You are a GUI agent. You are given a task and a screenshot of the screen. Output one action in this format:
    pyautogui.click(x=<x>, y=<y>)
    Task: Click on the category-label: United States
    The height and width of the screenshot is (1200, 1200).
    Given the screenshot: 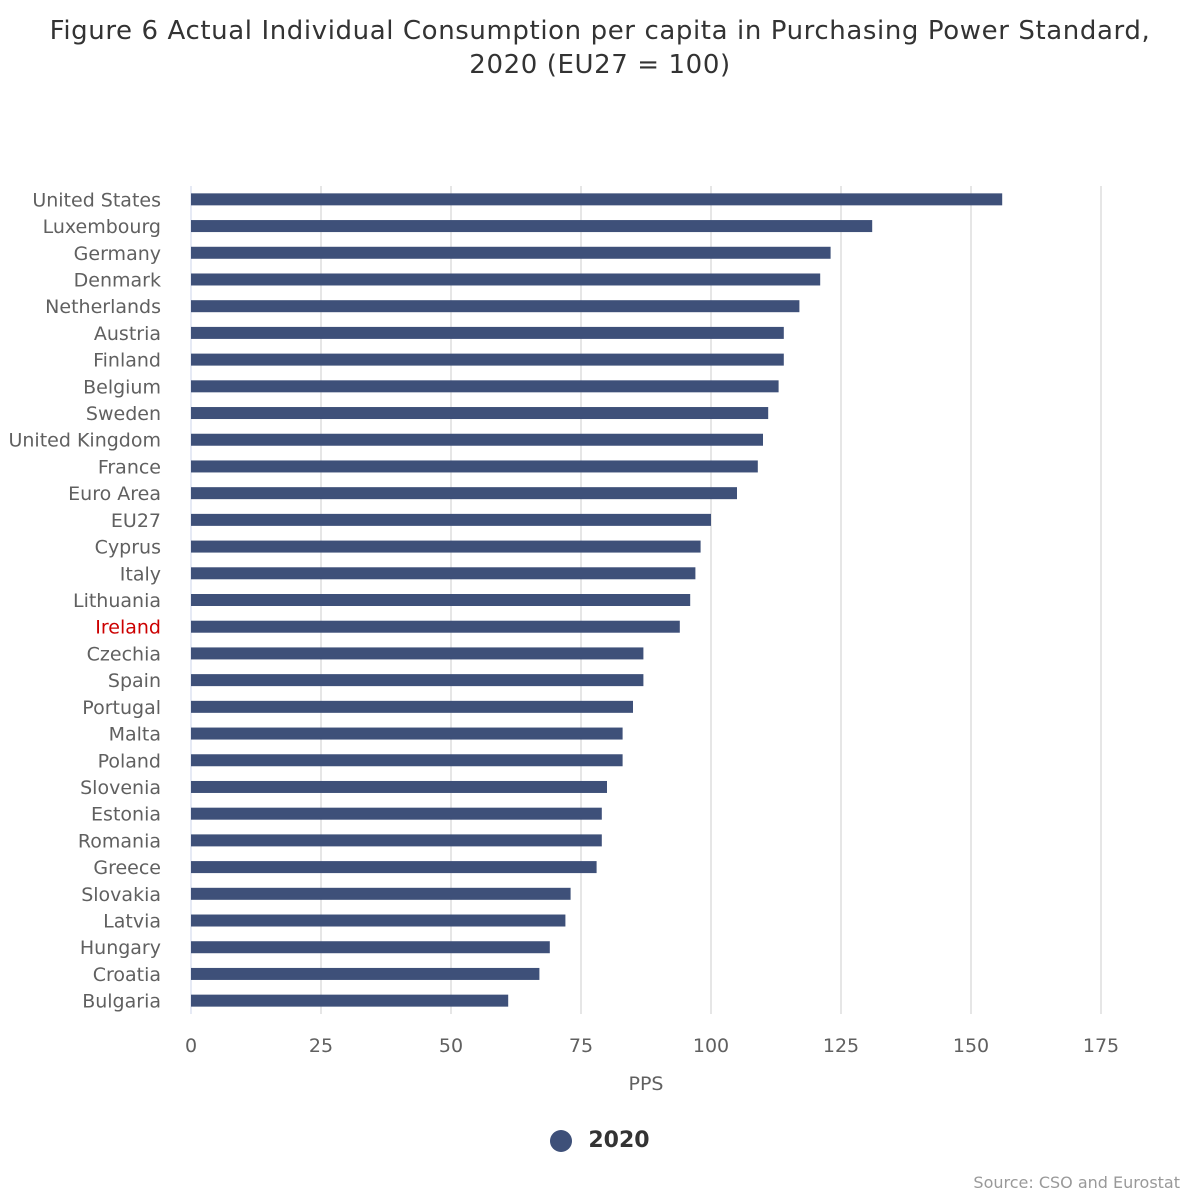 What is the action you would take?
    pyautogui.click(x=96, y=200)
    